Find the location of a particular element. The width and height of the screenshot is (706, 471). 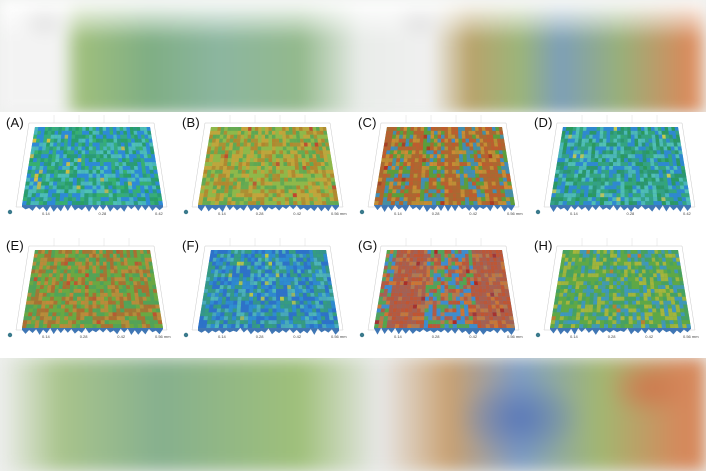

panel-label-g: (G) is located at coordinates (368, 245).